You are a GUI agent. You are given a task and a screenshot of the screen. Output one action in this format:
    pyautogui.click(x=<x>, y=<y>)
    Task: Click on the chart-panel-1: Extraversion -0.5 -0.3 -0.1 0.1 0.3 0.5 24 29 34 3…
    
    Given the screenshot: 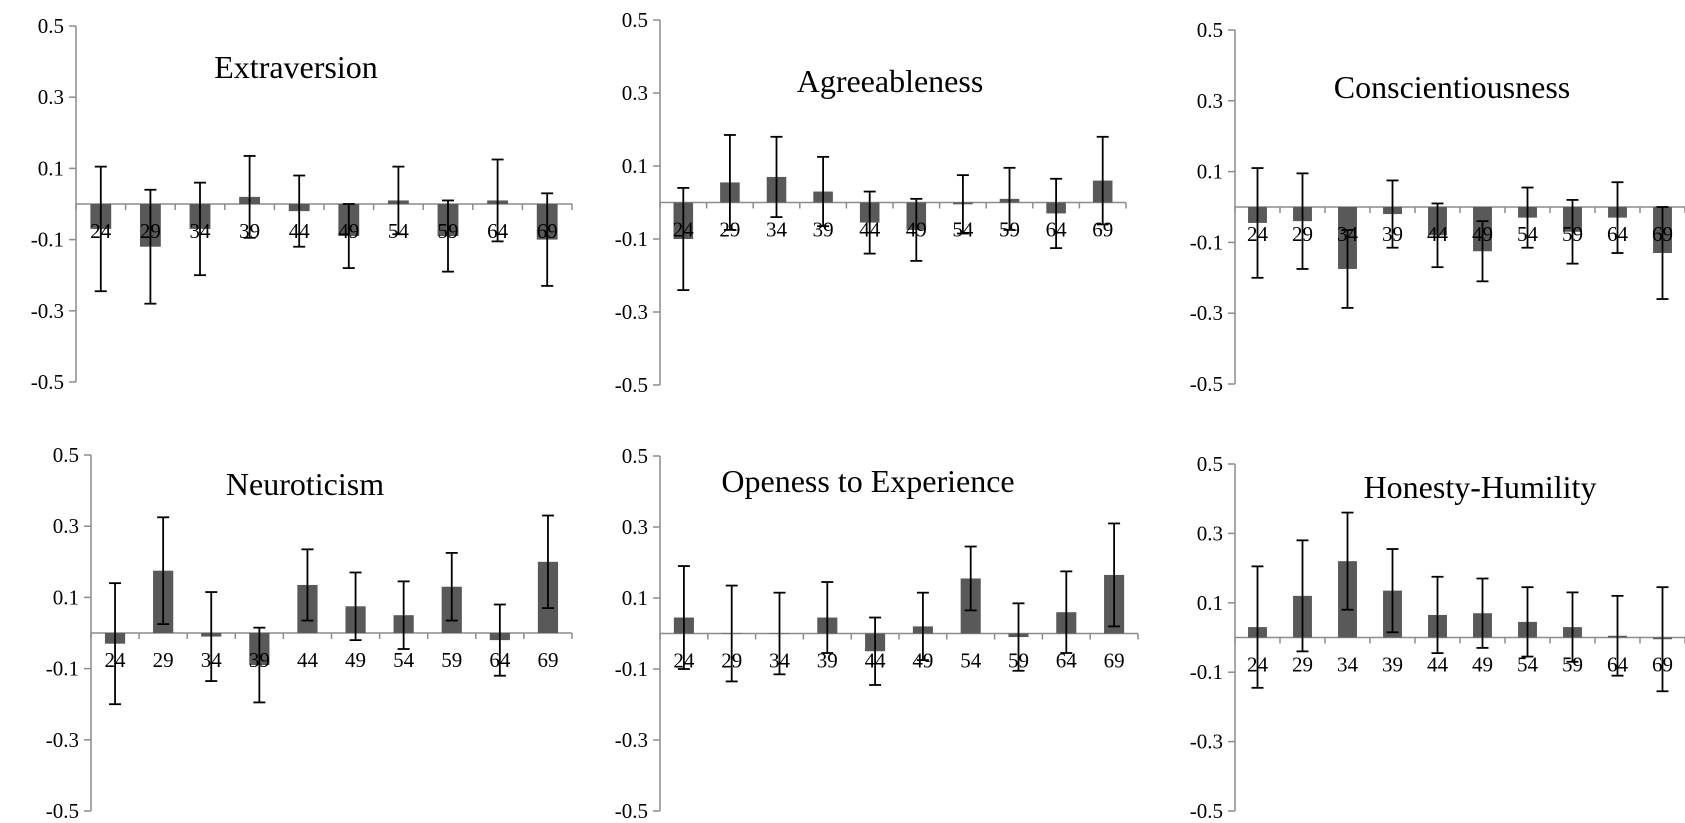 What is the action you would take?
    pyautogui.click(x=302, y=204)
    